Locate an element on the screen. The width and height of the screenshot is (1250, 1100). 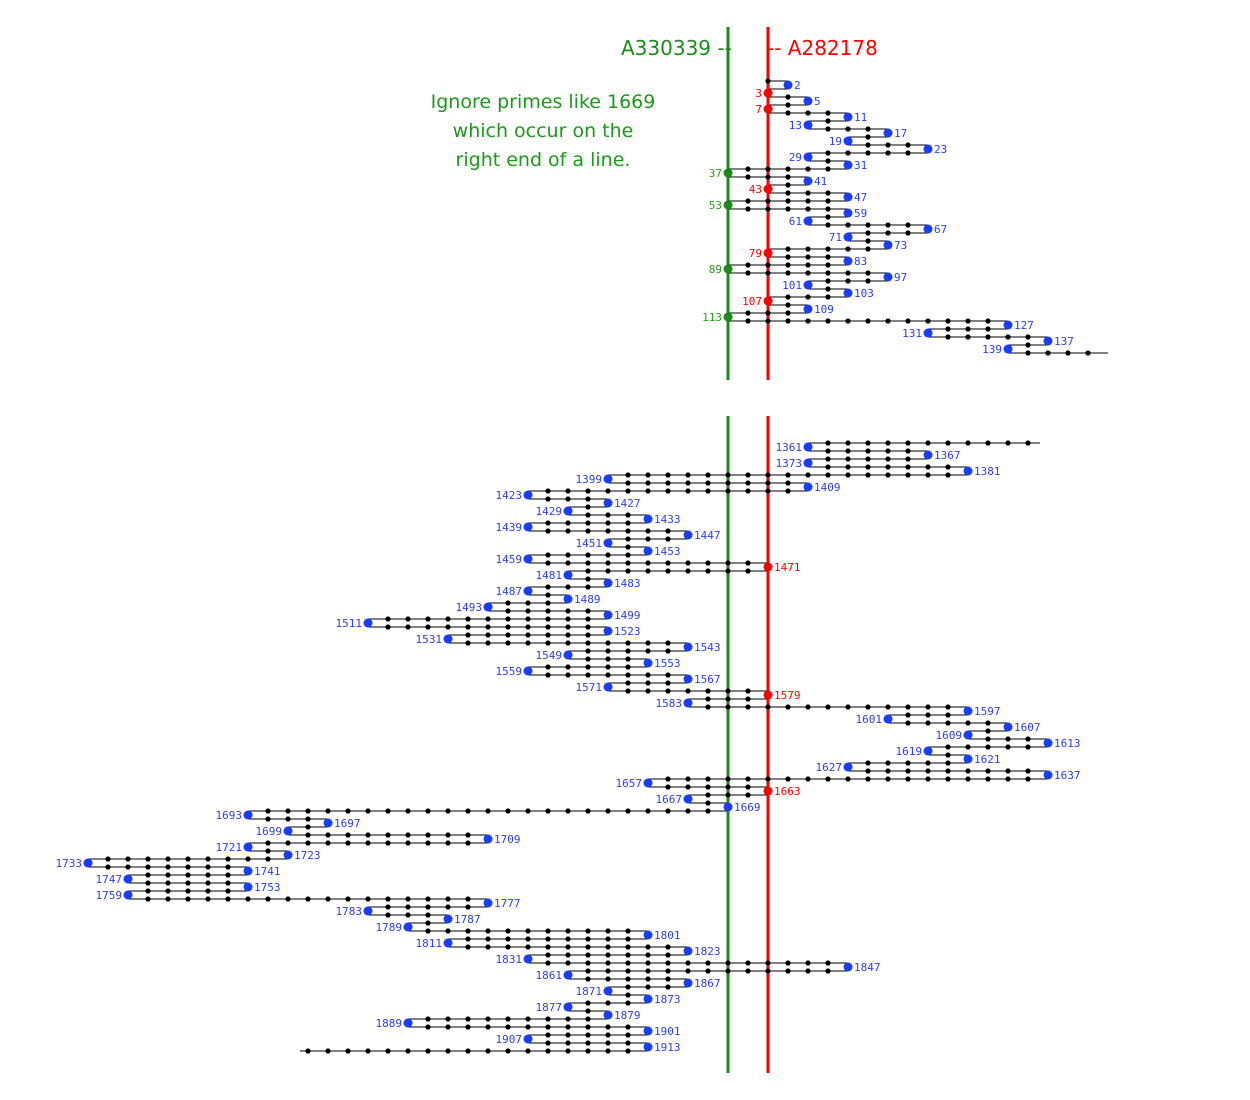
prime-label: 1559 is located at coordinates (509, 671).